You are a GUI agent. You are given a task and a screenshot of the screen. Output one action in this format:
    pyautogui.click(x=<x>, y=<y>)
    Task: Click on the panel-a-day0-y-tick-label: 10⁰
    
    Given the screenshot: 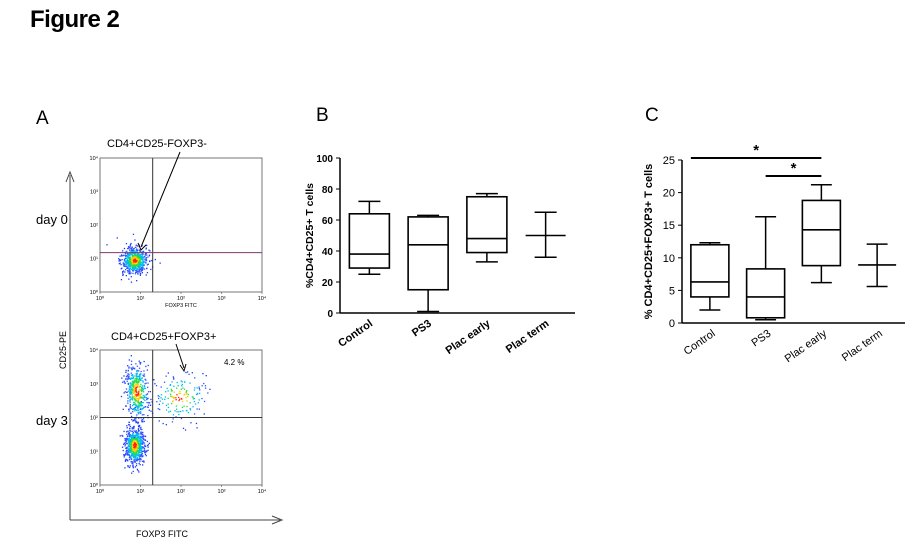 What is the action you would take?
    pyautogui.click(x=94, y=292)
    